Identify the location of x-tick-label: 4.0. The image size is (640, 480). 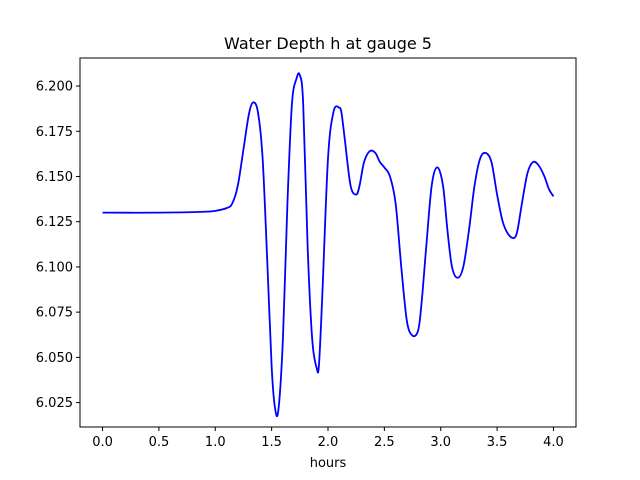
(553, 442).